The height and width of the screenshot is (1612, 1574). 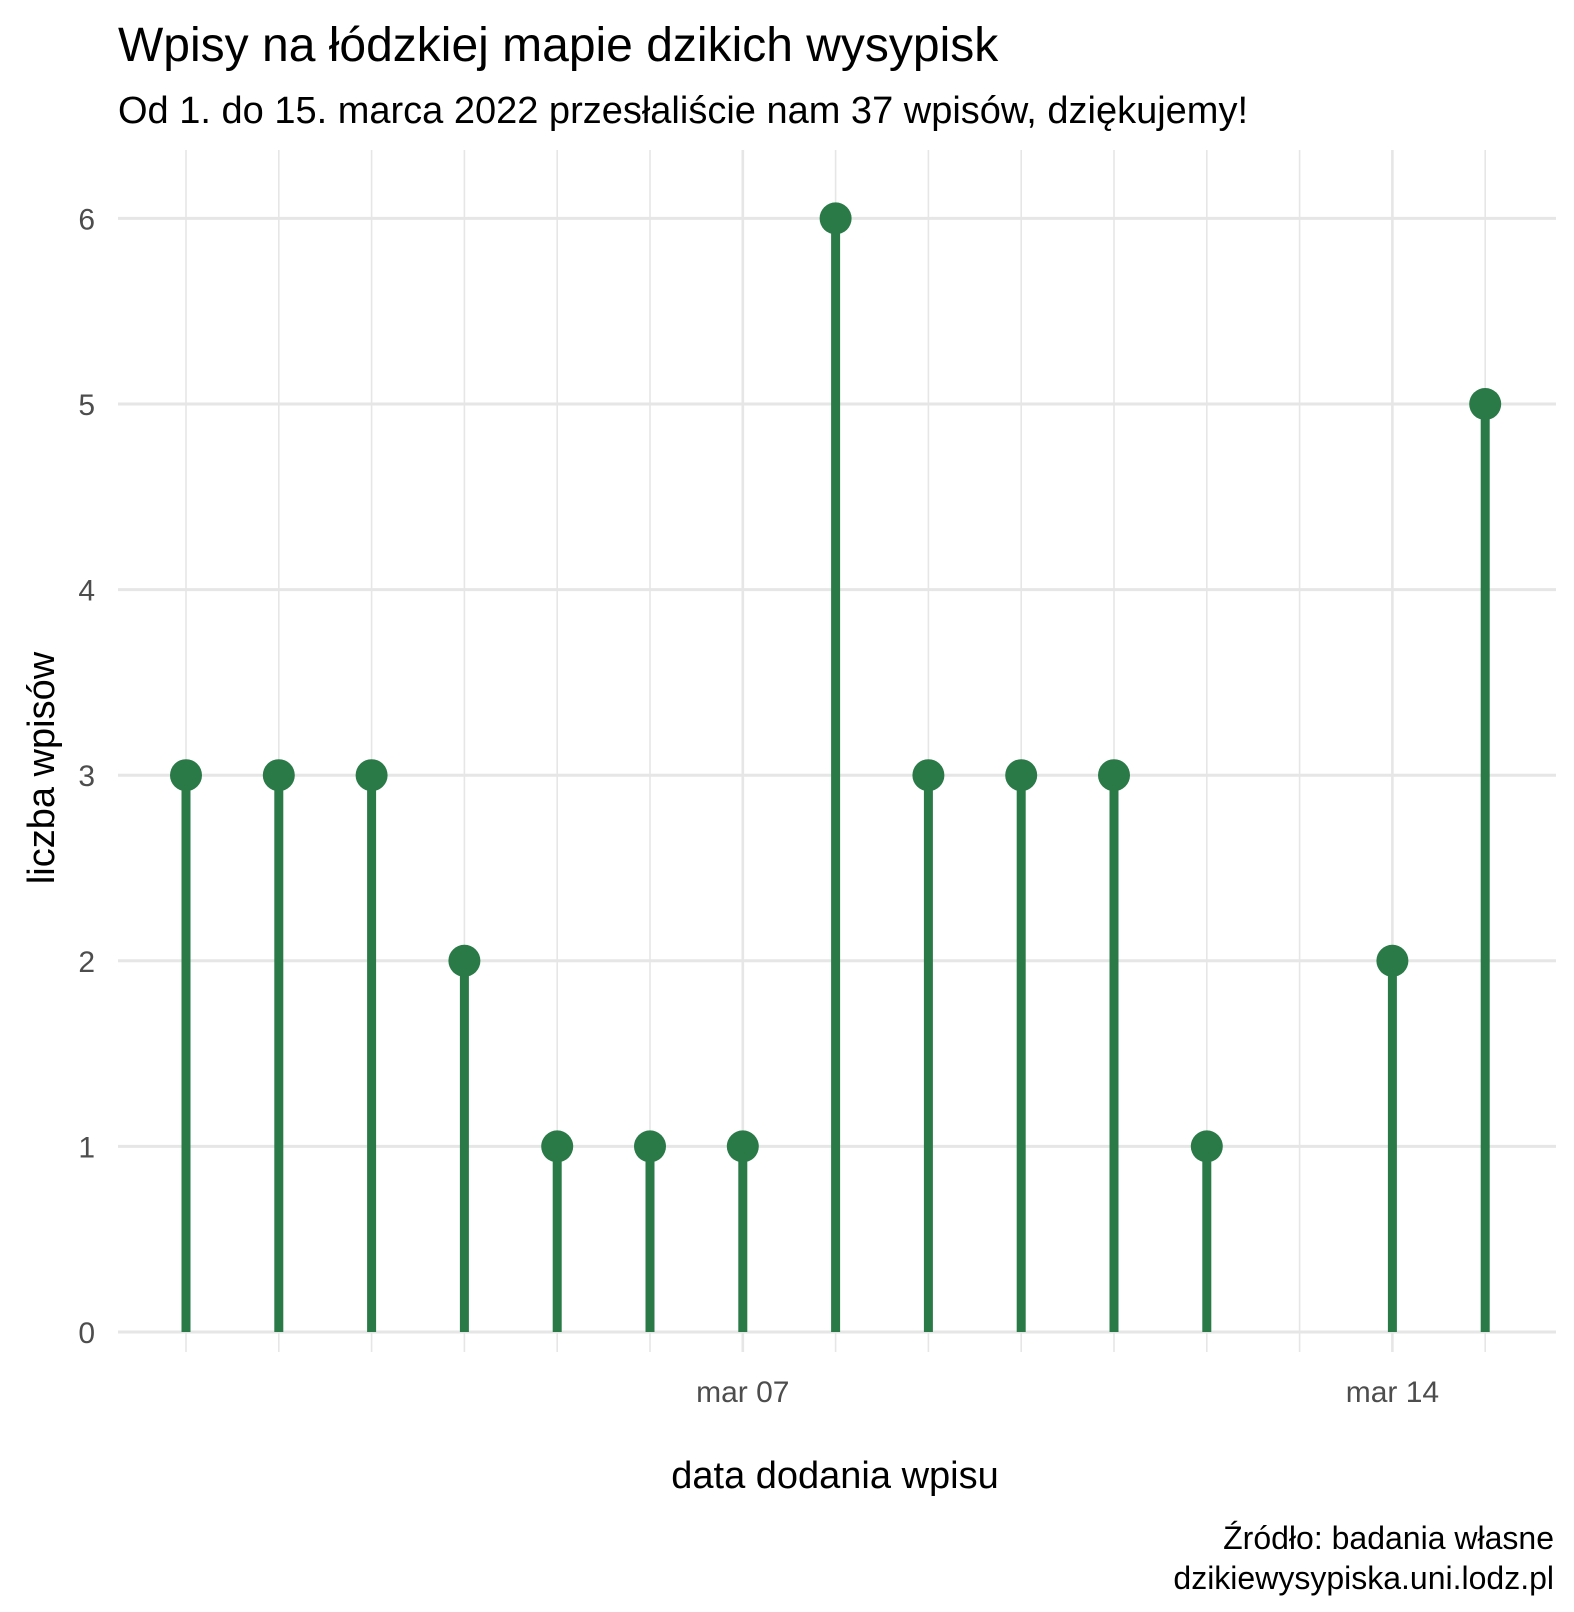 I want to click on y-tick-label: 1, so click(x=86, y=1147).